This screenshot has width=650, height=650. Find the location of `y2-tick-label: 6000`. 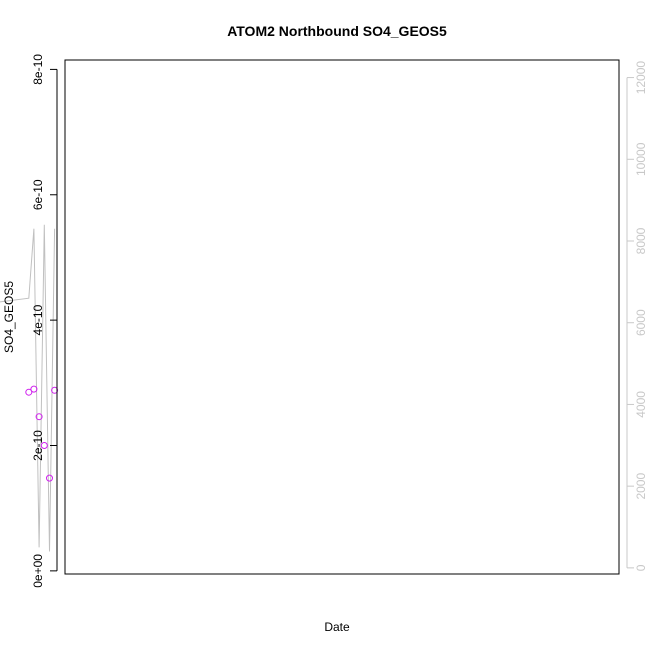

y2-tick-label: 6000 is located at coordinates (641, 322).